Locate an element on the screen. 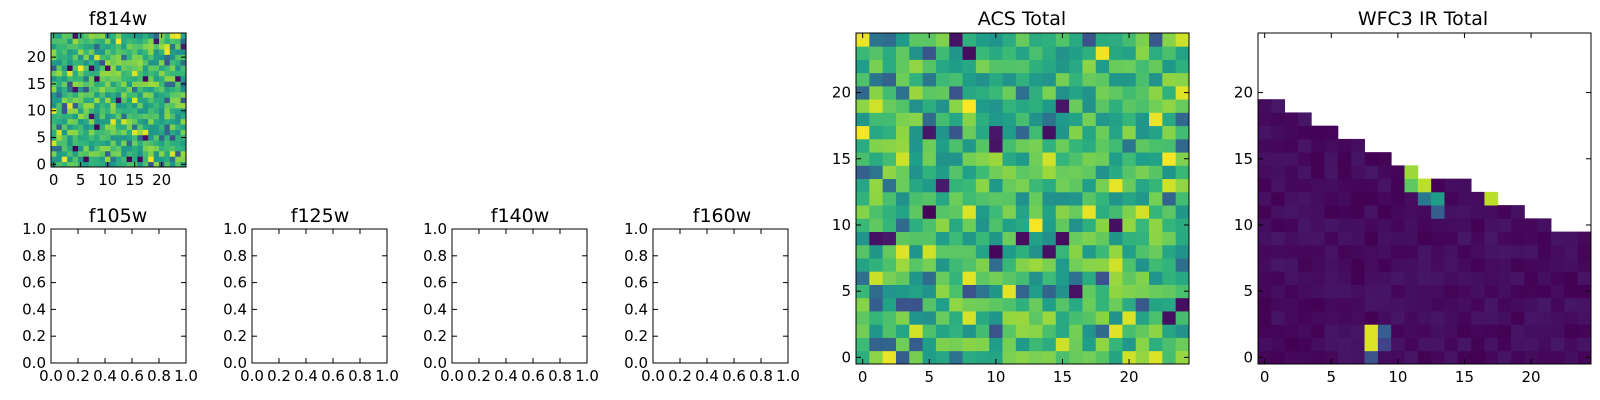  x-tick-label: 0.8 is located at coordinates (761, 376).